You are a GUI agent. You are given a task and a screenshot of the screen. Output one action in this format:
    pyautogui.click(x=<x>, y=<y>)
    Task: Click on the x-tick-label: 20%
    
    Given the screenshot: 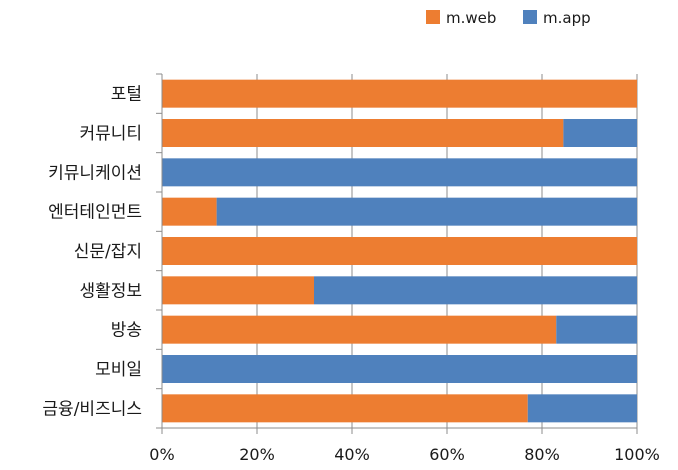 What is the action you would take?
    pyautogui.click(x=257, y=454)
    